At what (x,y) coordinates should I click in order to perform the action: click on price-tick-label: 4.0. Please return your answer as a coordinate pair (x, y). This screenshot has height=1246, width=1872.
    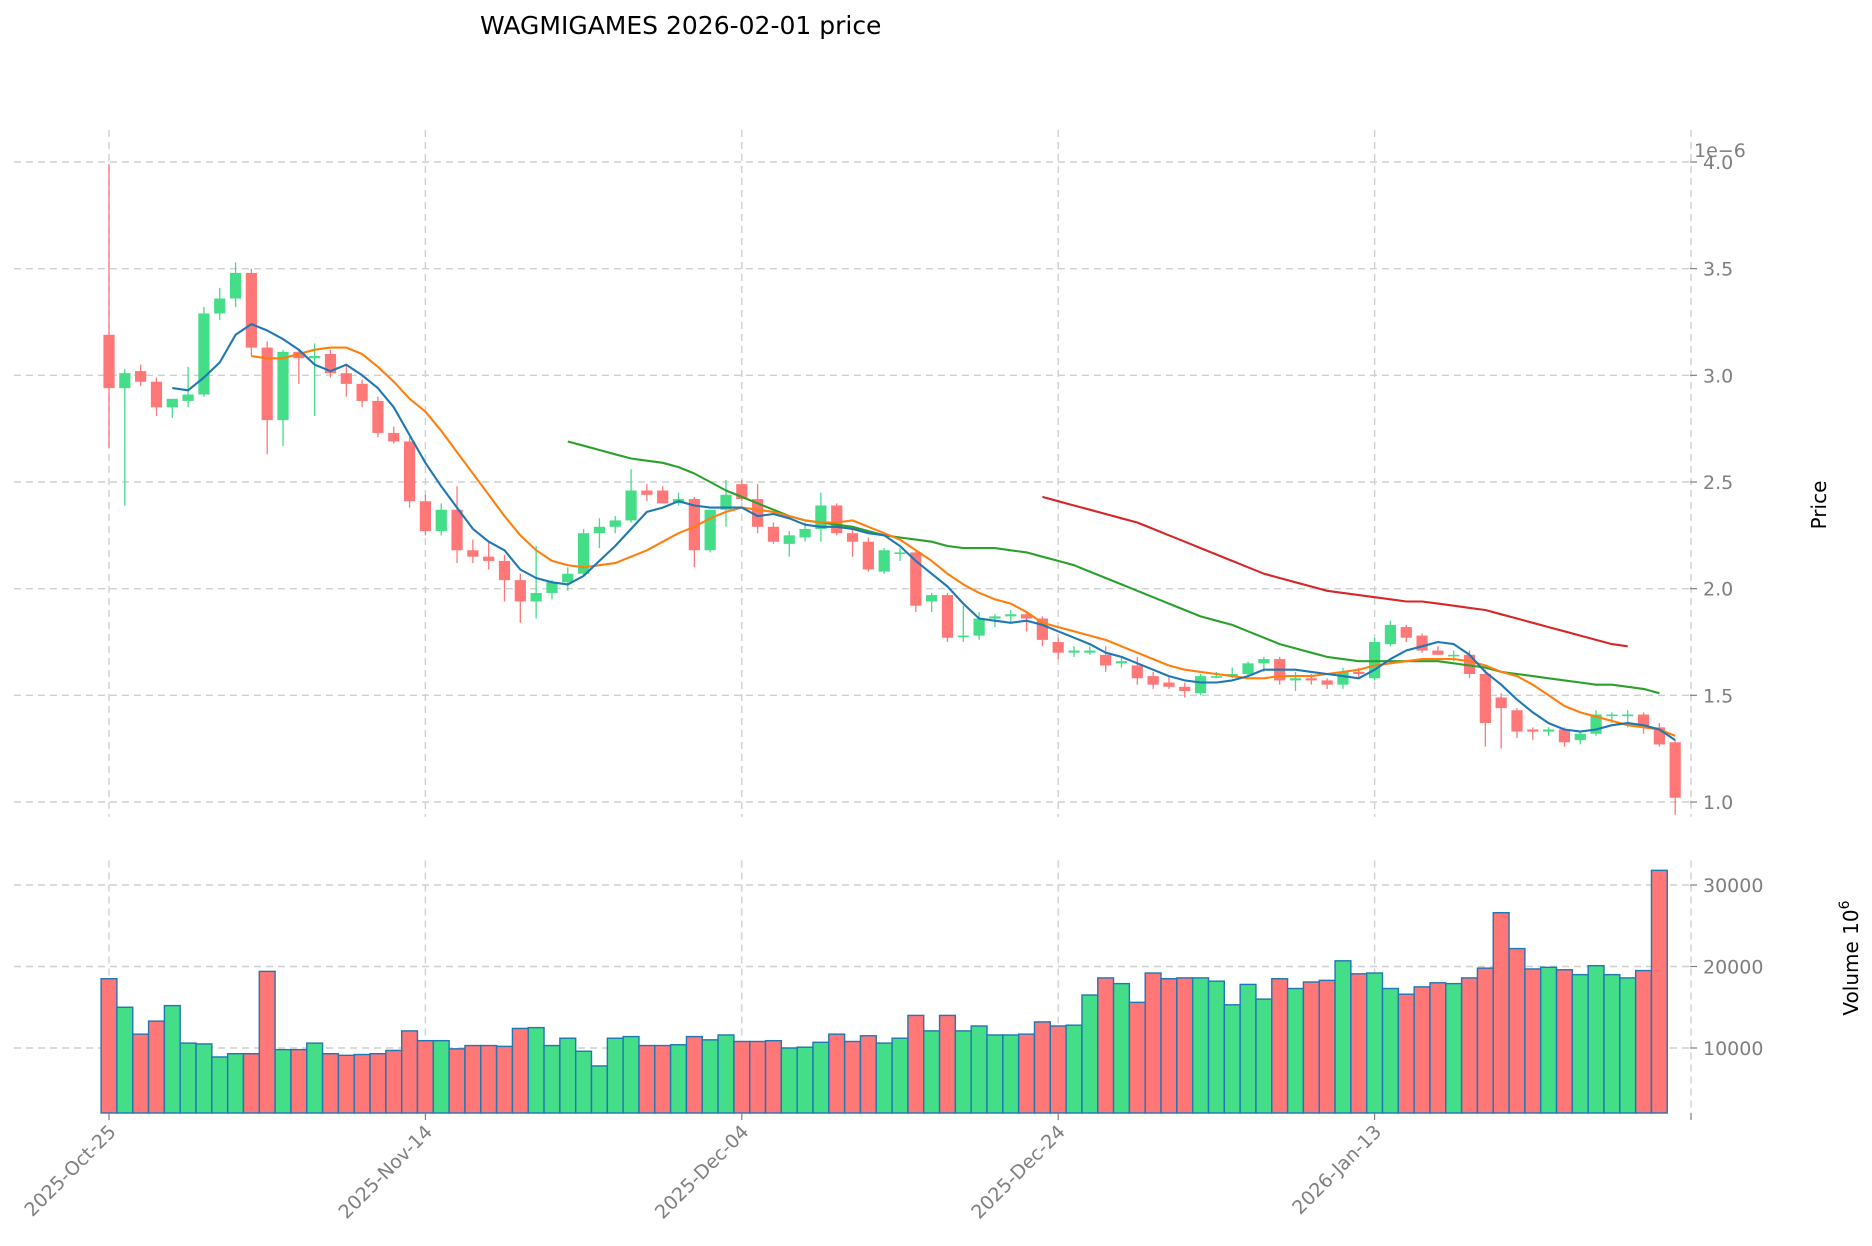
    Looking at the image, I should click on (1718, 163).